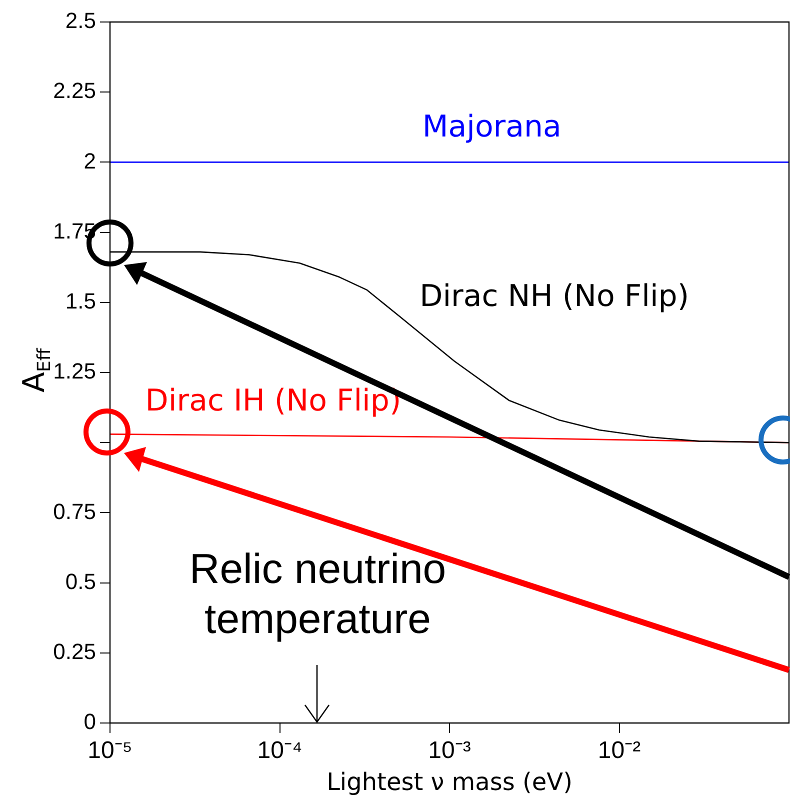 The width and height of the screenshot is (790, 801). Describe the element at coordinates (449, 750) in the screenshot. I see `x-tick-label: 10⁻³` at that location.